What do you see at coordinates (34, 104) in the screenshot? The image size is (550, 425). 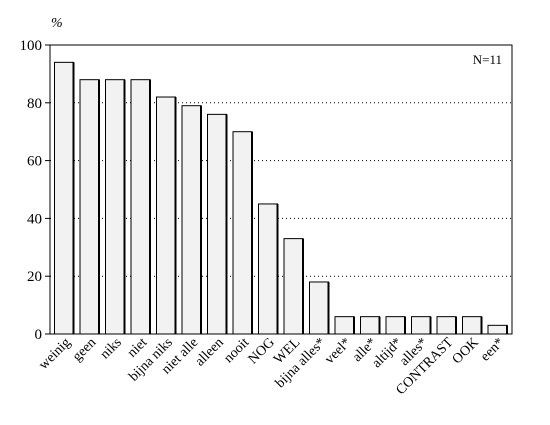 I see `y-tick-label: 80` at bounding box center [34, 104].